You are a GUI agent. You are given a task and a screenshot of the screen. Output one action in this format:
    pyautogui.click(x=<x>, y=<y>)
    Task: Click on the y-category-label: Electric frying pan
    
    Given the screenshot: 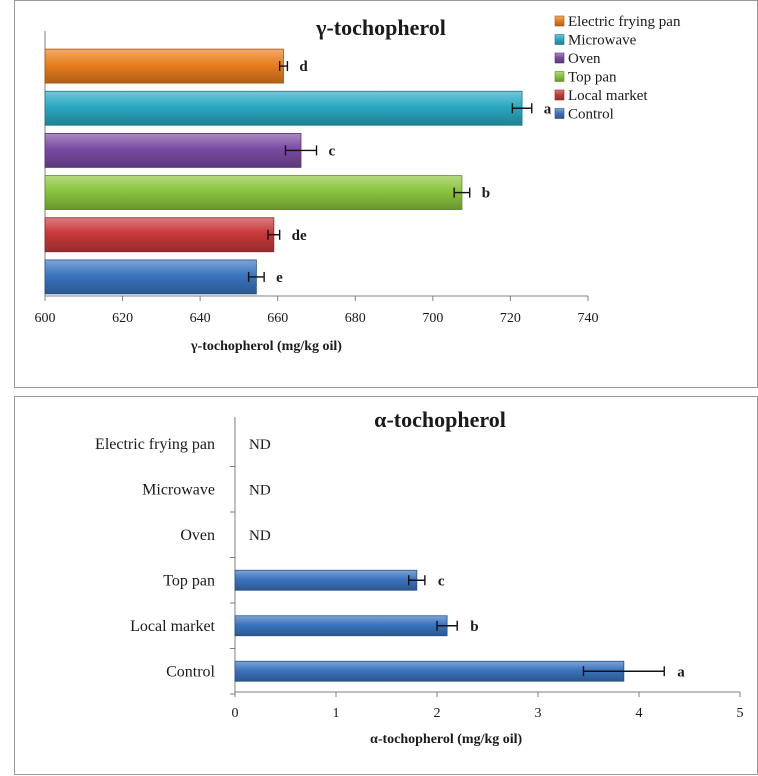 What is the action you would take?
    pyautogui.click(x=155, y=444)
    